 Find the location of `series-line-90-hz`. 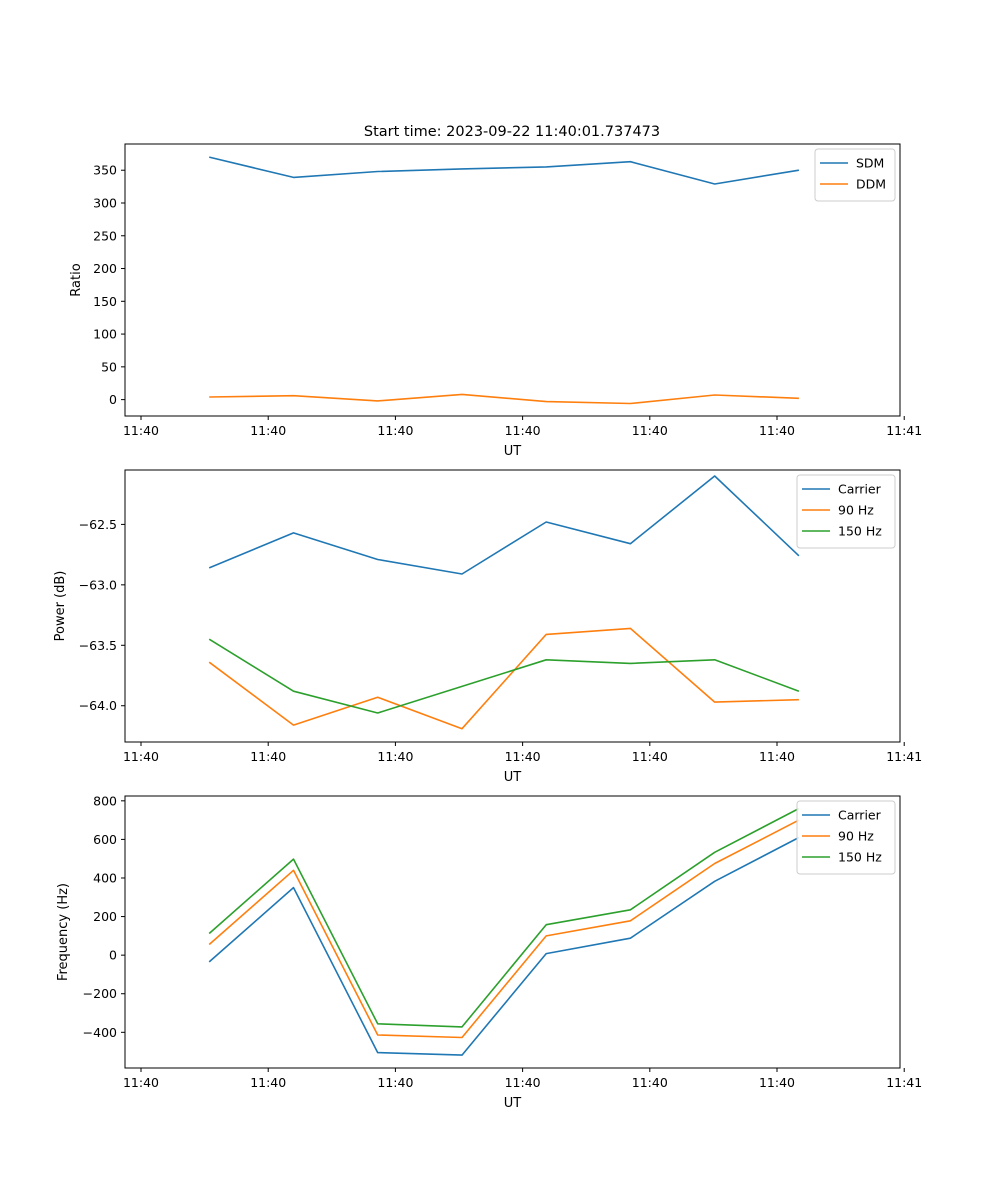

series-line-90-hz is located at coordinates (504, 929).